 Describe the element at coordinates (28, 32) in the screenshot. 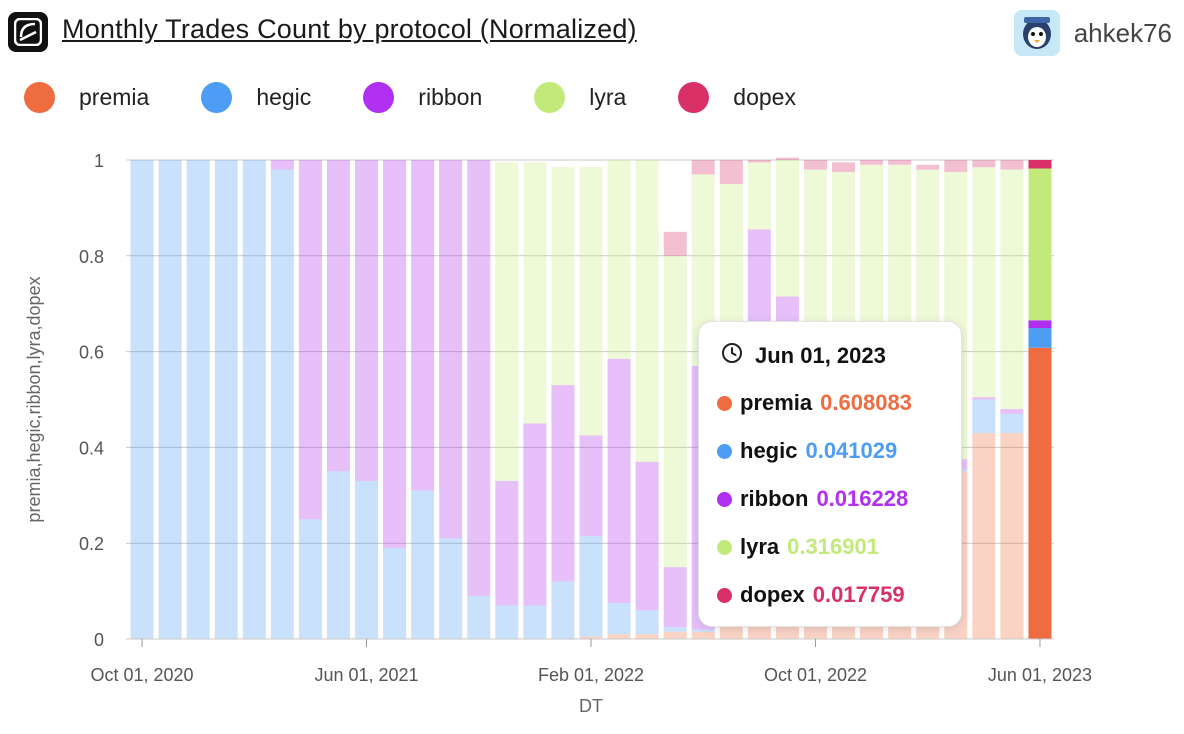

I see `dune-logo-icon` at that location.